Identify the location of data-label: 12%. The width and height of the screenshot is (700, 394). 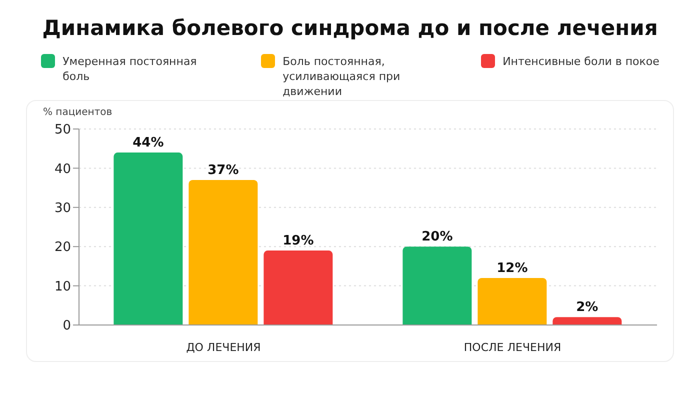
(512, 268).